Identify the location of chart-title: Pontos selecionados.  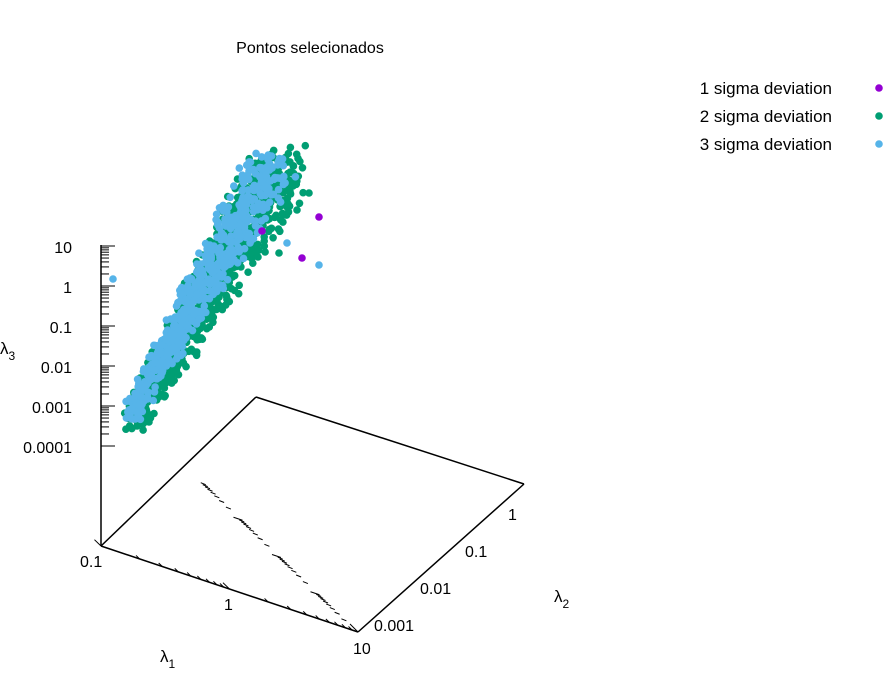
(310, 48).